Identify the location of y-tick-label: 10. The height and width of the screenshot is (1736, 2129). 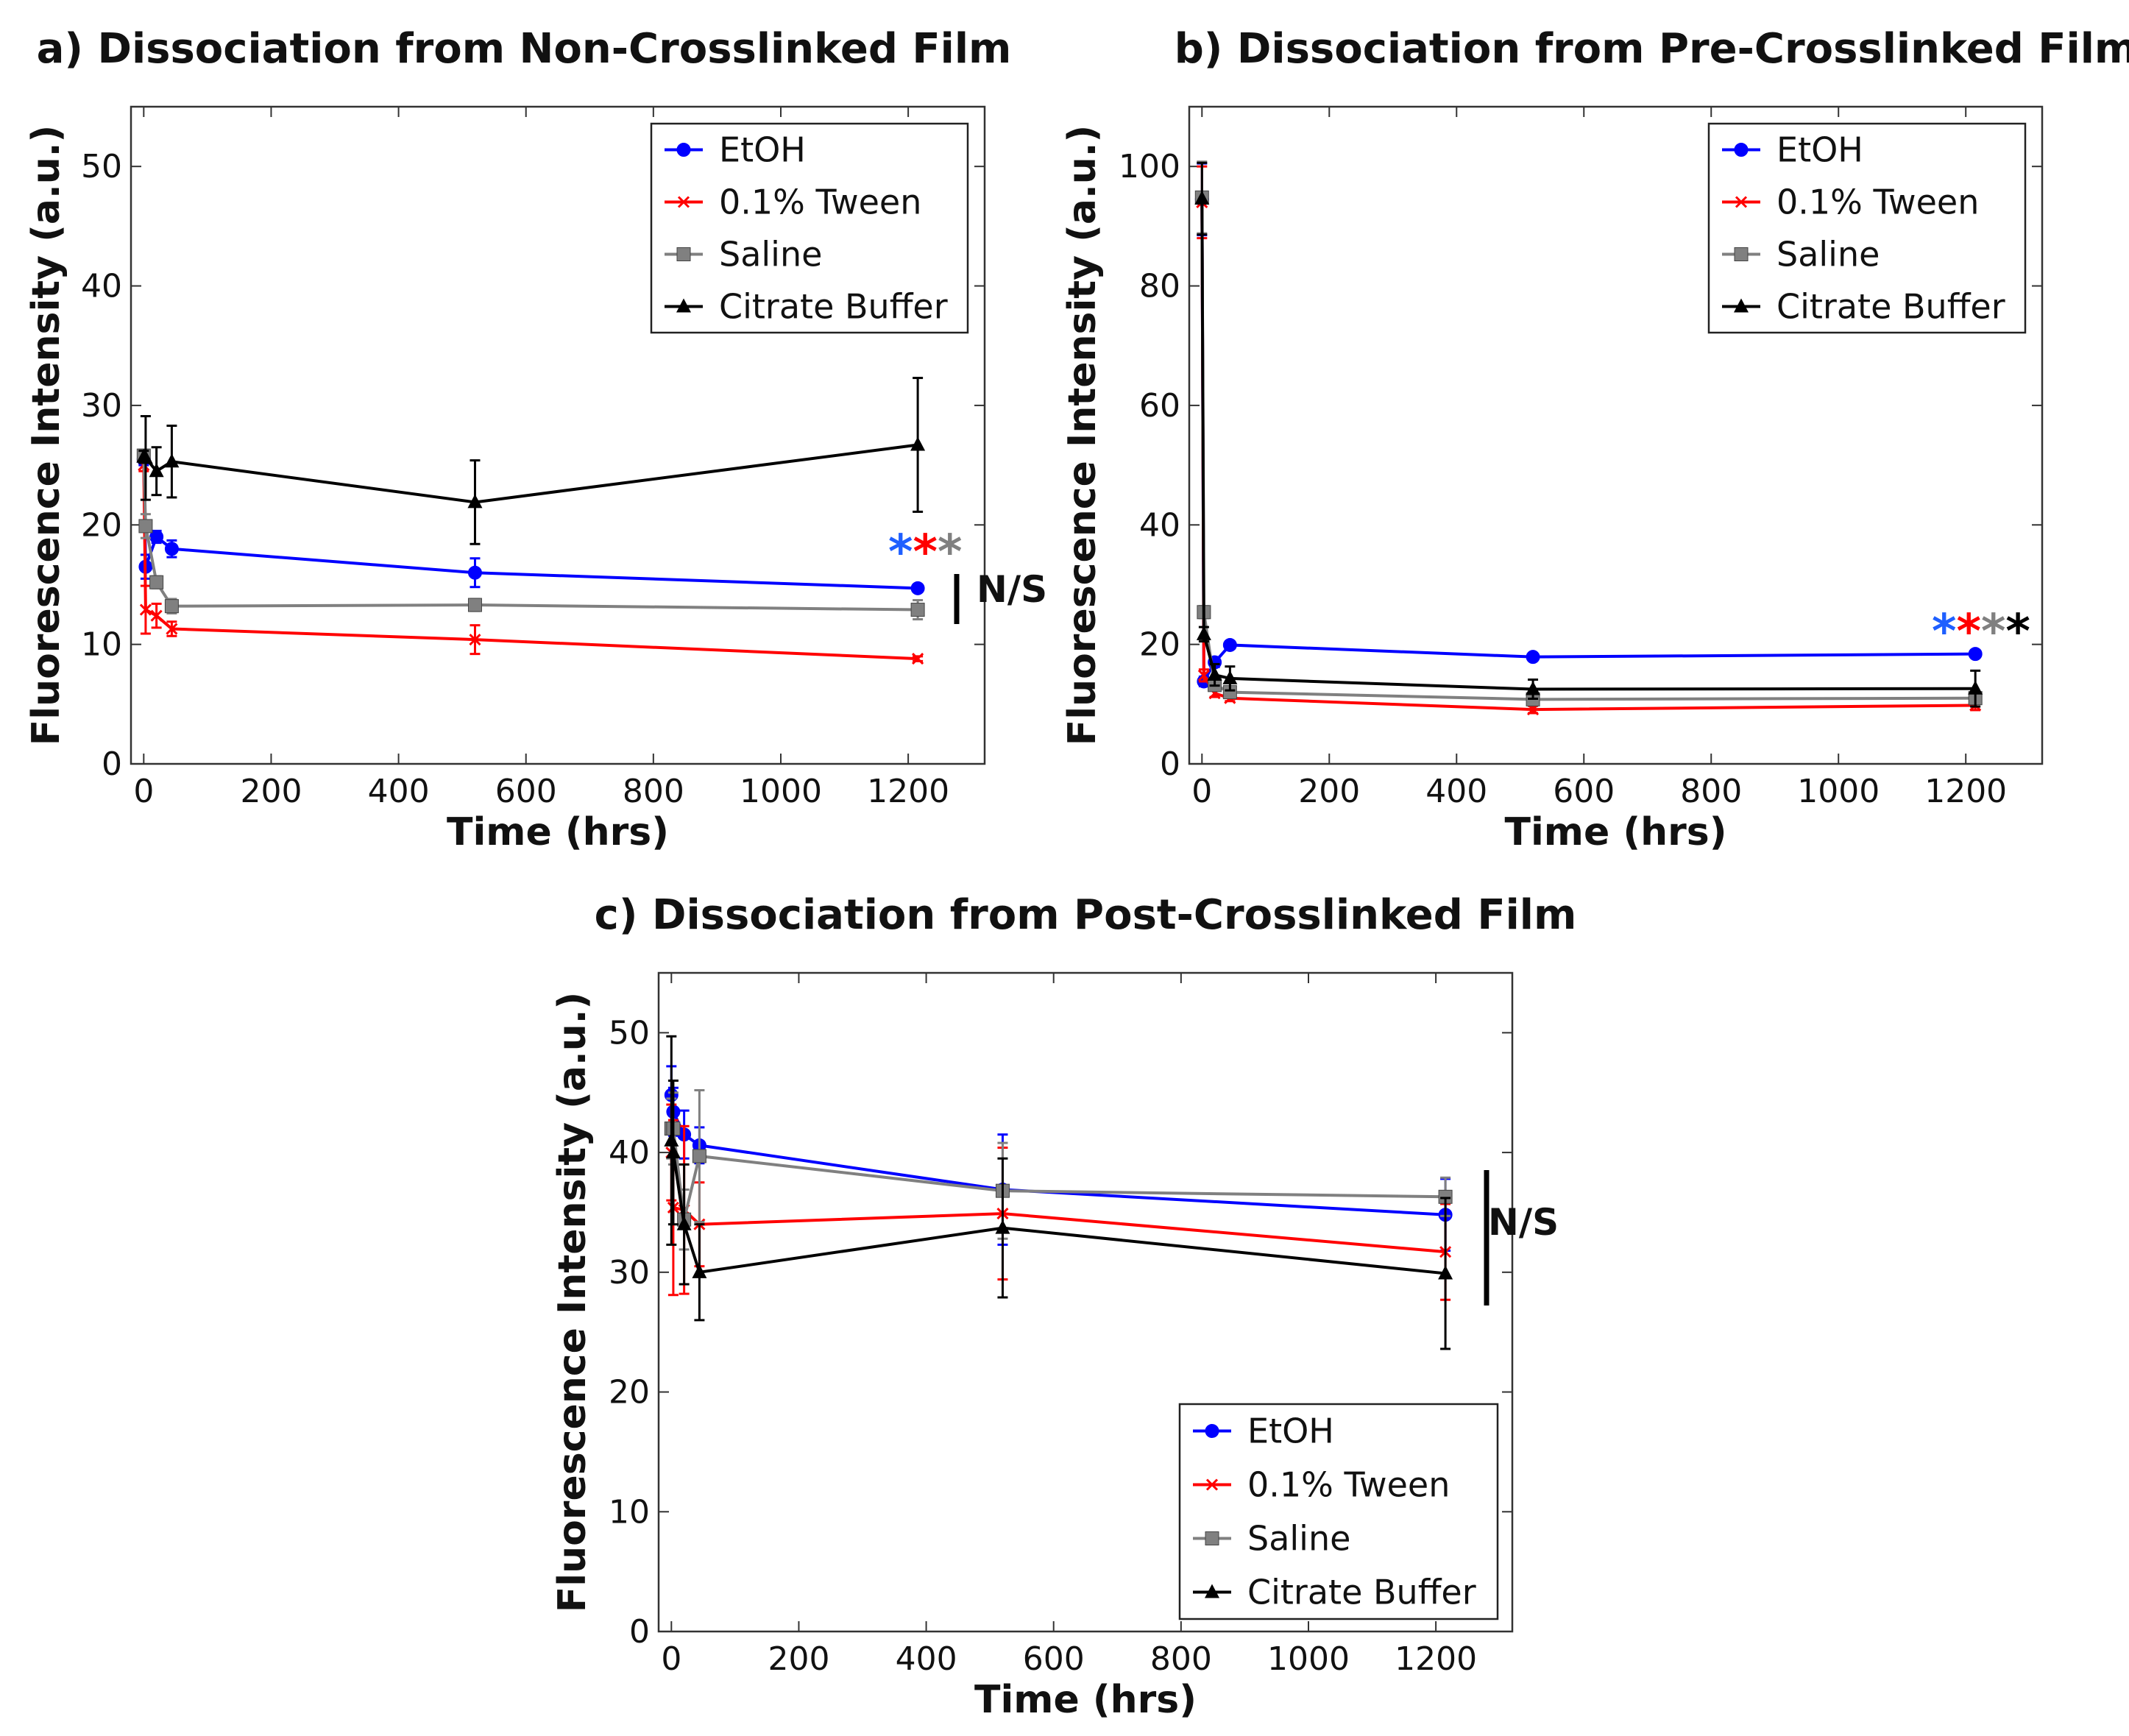
(101, 645).